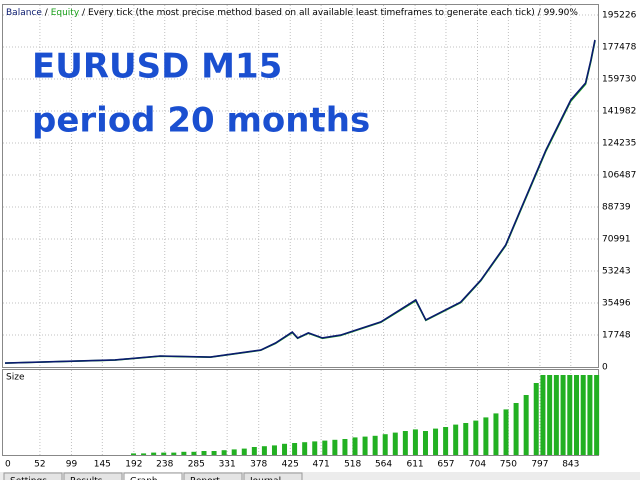 This screenshot has width=640, height=480. Describe the element at coordinates (616, 272) in the screenshot. I see `y-tick-label: 53243` at that location.